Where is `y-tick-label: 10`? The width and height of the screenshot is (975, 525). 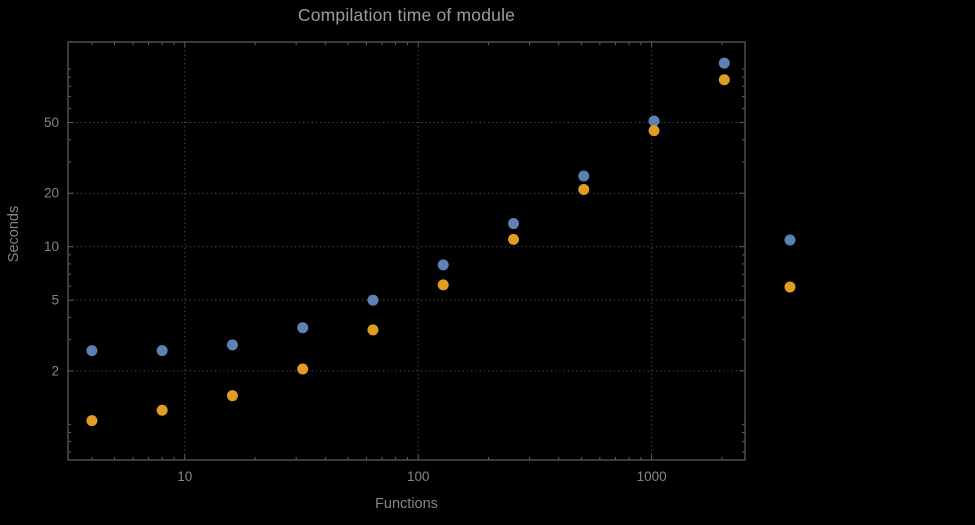 y-tick-label: 10 is located at coordinates (51, 246).